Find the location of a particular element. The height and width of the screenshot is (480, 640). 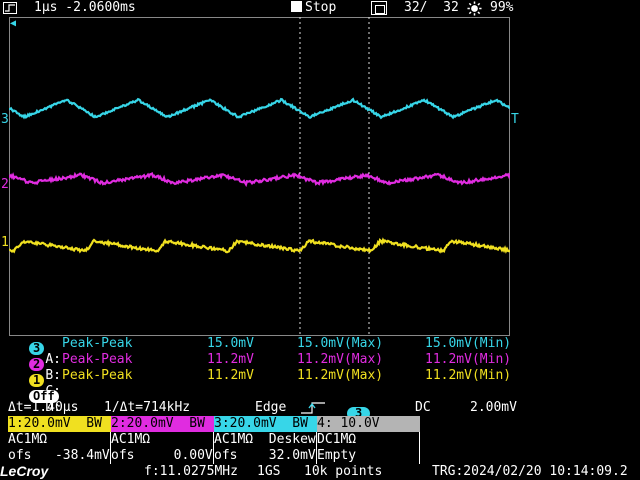

channel-2-marker: 2 is located at coordinates (5, 184).